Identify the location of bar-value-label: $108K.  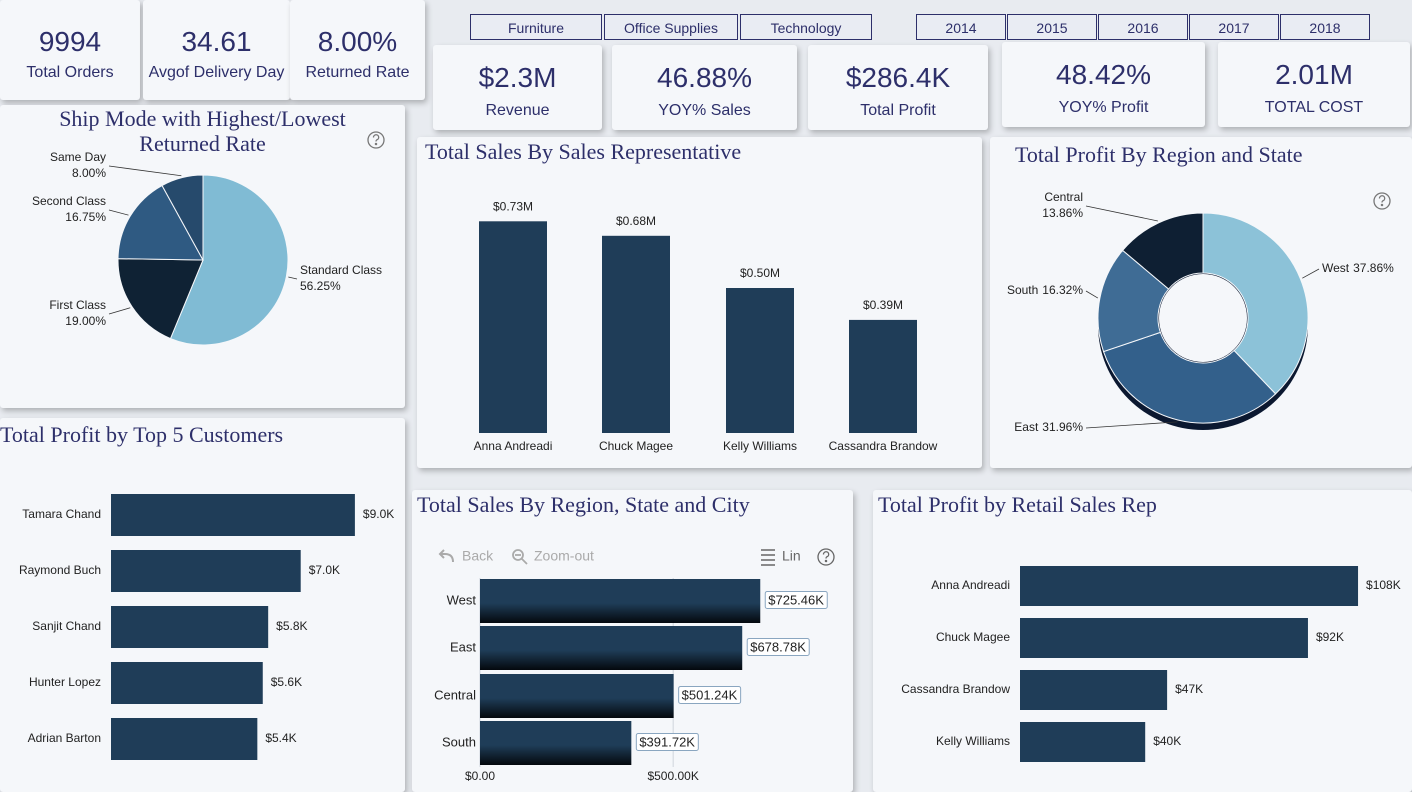
(1383, 585).